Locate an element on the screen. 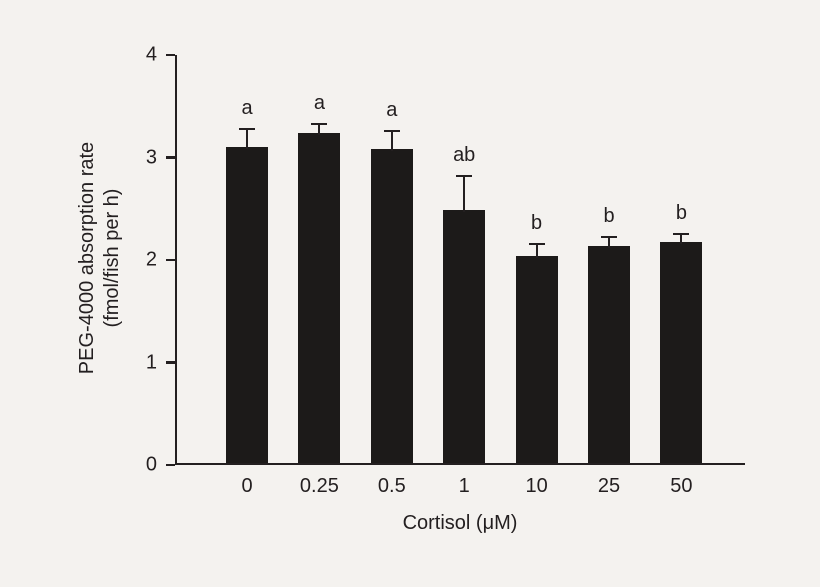  y-tick-label: 4 is located at coordinates (151, 54).